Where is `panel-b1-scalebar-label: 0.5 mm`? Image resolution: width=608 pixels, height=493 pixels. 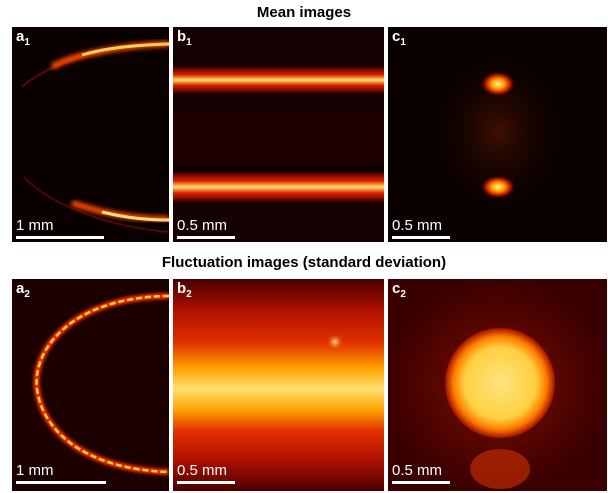
panel-b1-scalebar-label: 0.5 mm is located at coordinates (202, 225).